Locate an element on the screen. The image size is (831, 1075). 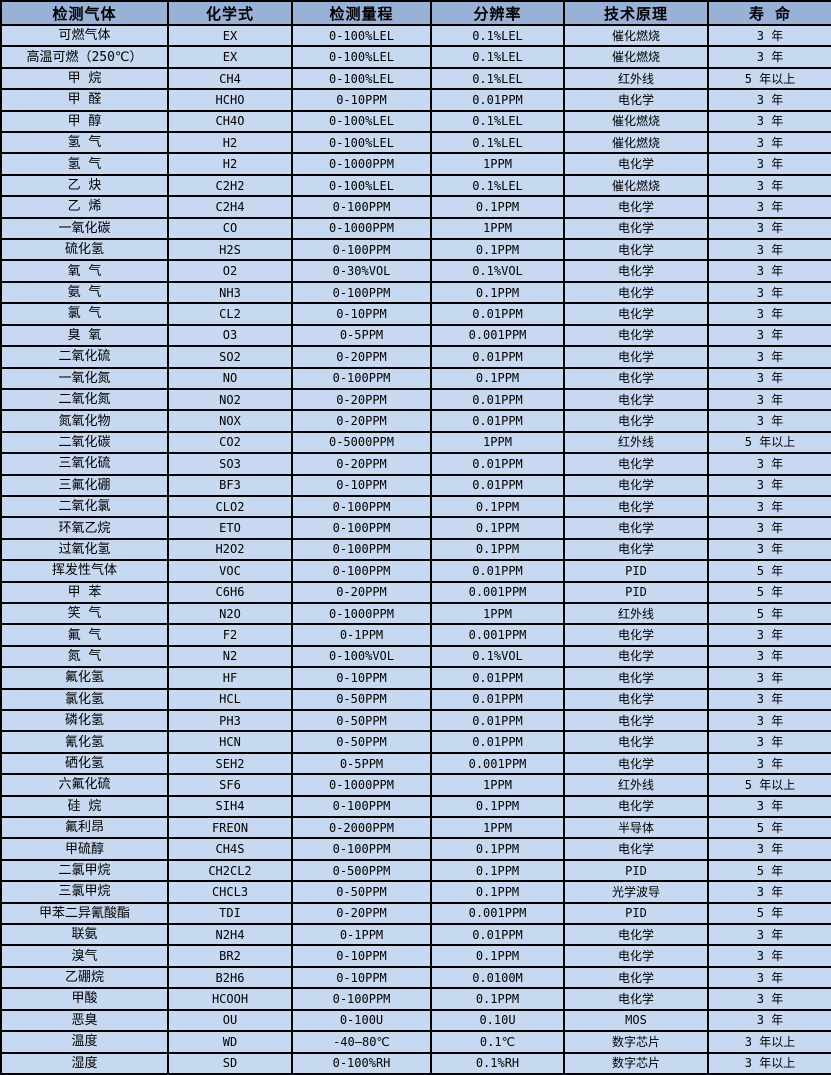
table-row: 可燃气体 EX 0-100%LEL 0.1%LEL 催化燃烧 3 年 is located at coordinates (415, 35).